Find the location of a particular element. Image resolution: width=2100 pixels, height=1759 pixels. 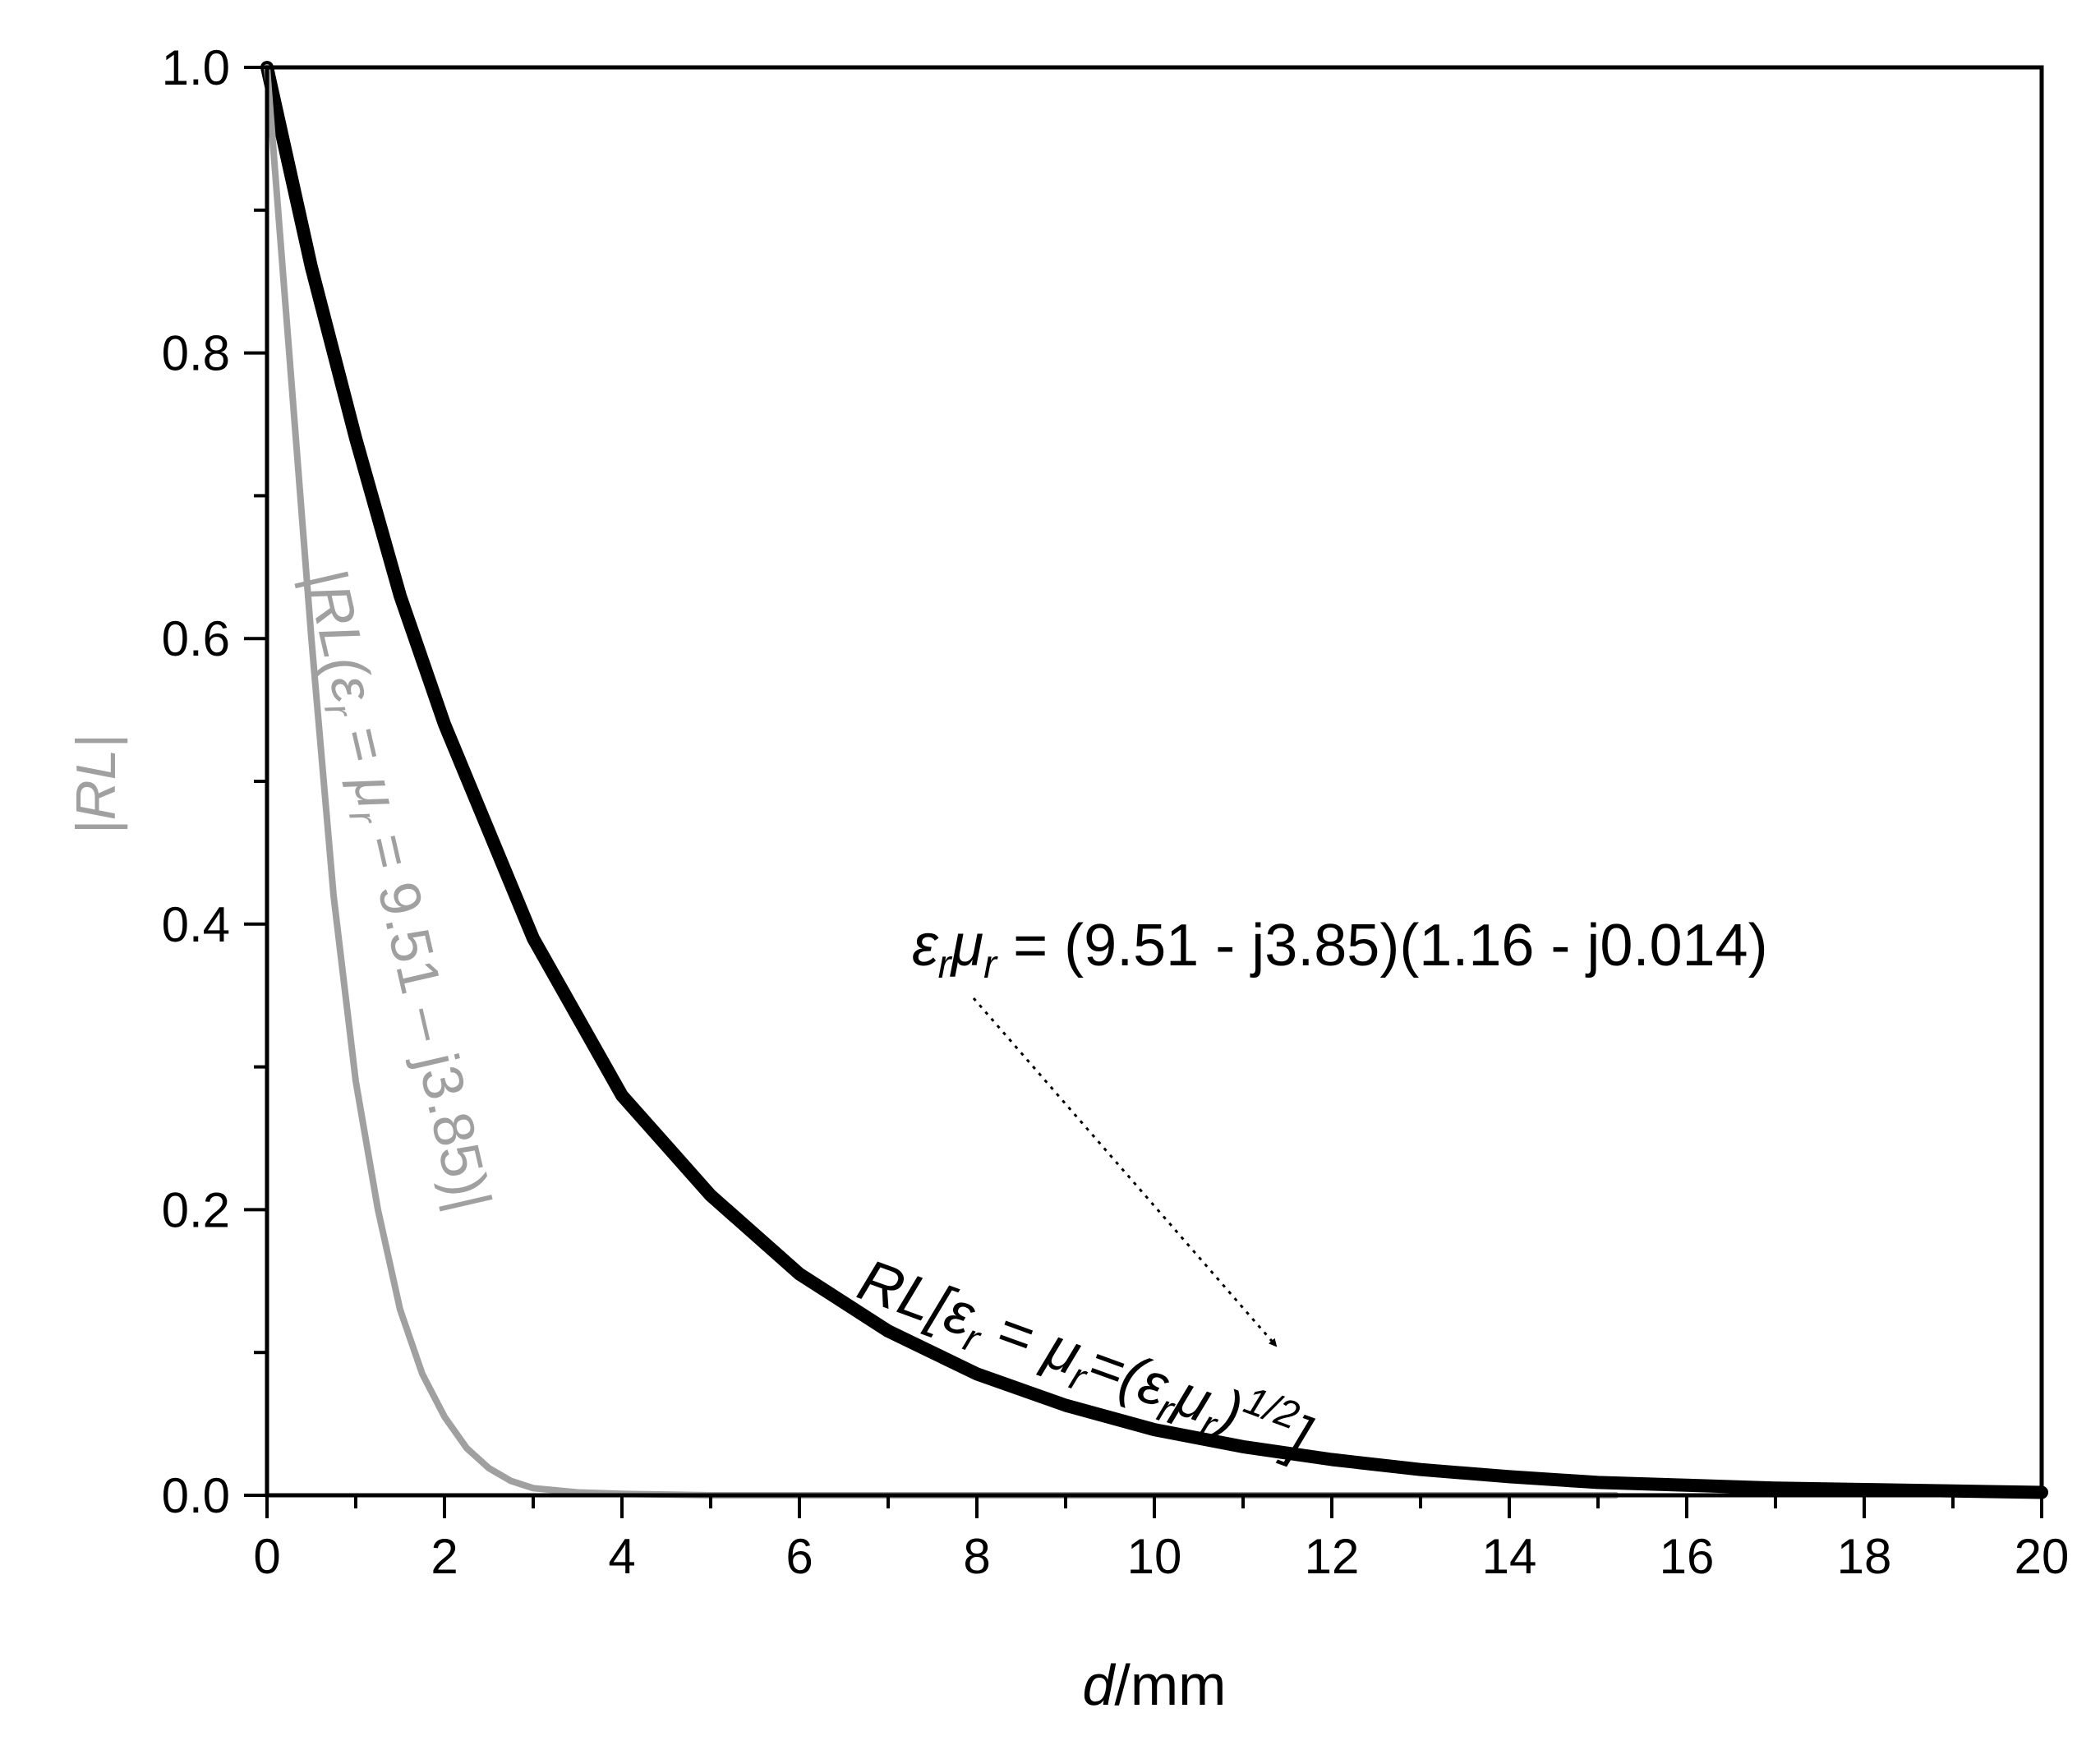

x-tick-label: 0 is located at coordinates (266, 1556).